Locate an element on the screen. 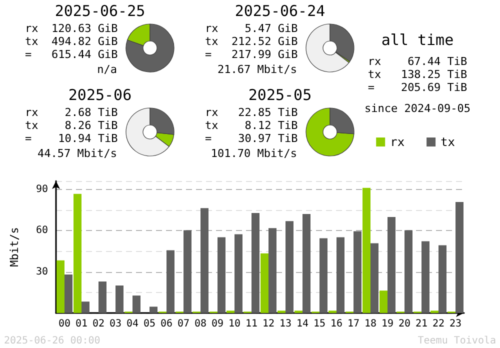  text: 101.70 Mbit/s is located at coordinates (253, 153).